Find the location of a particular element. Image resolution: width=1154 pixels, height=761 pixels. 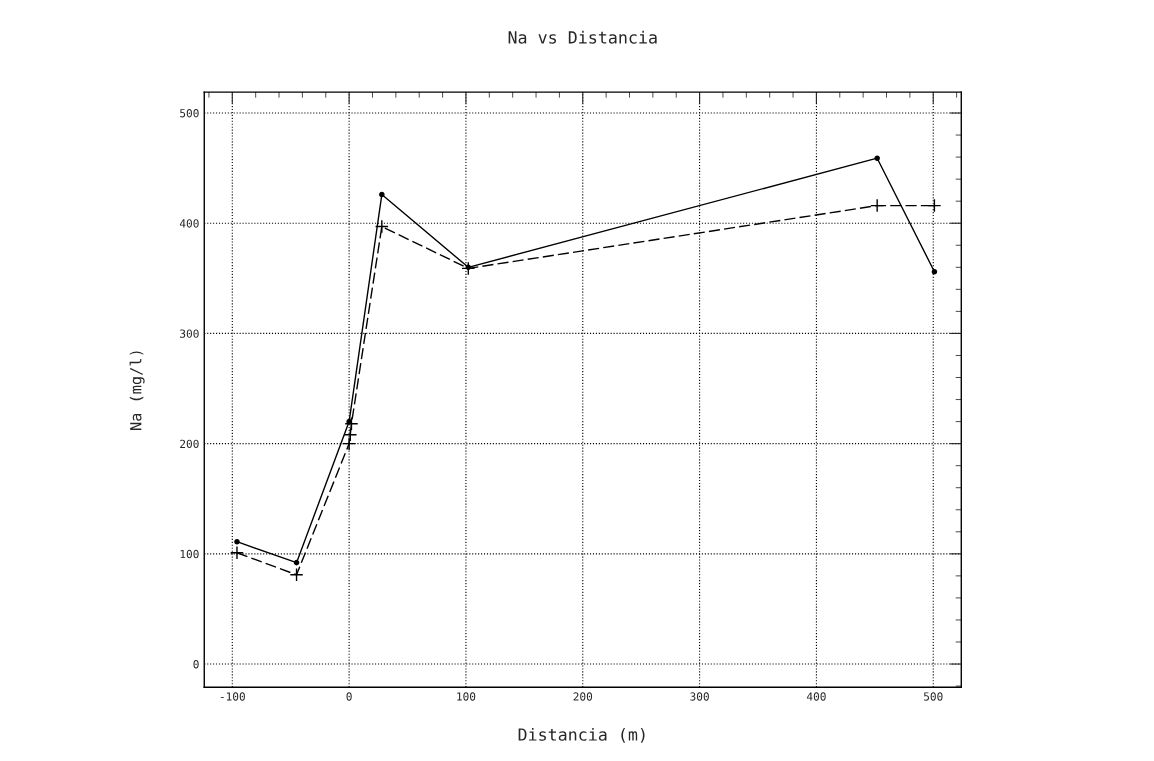

x-tick-label: 100 is located at coordinates (466, 696).